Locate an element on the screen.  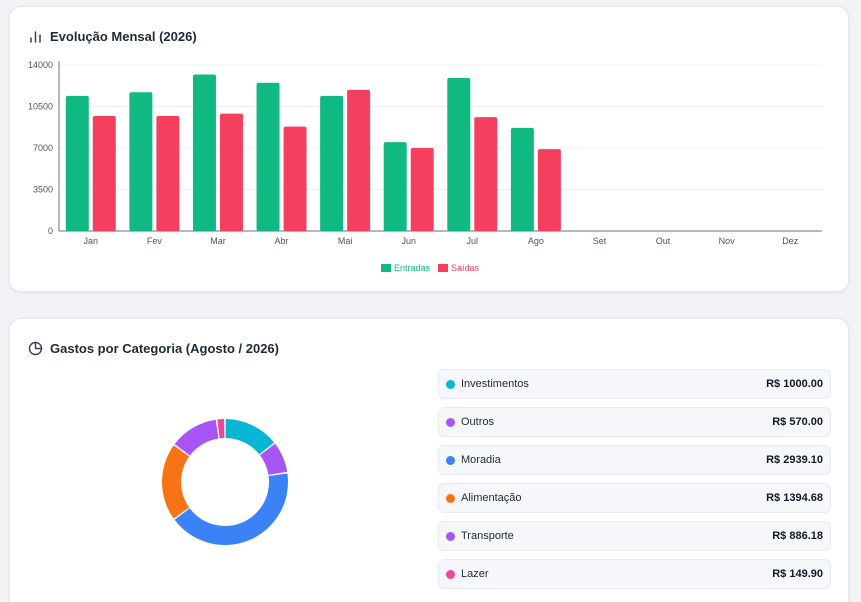
bar-saidas-mar is located at coordinates (231, 172).